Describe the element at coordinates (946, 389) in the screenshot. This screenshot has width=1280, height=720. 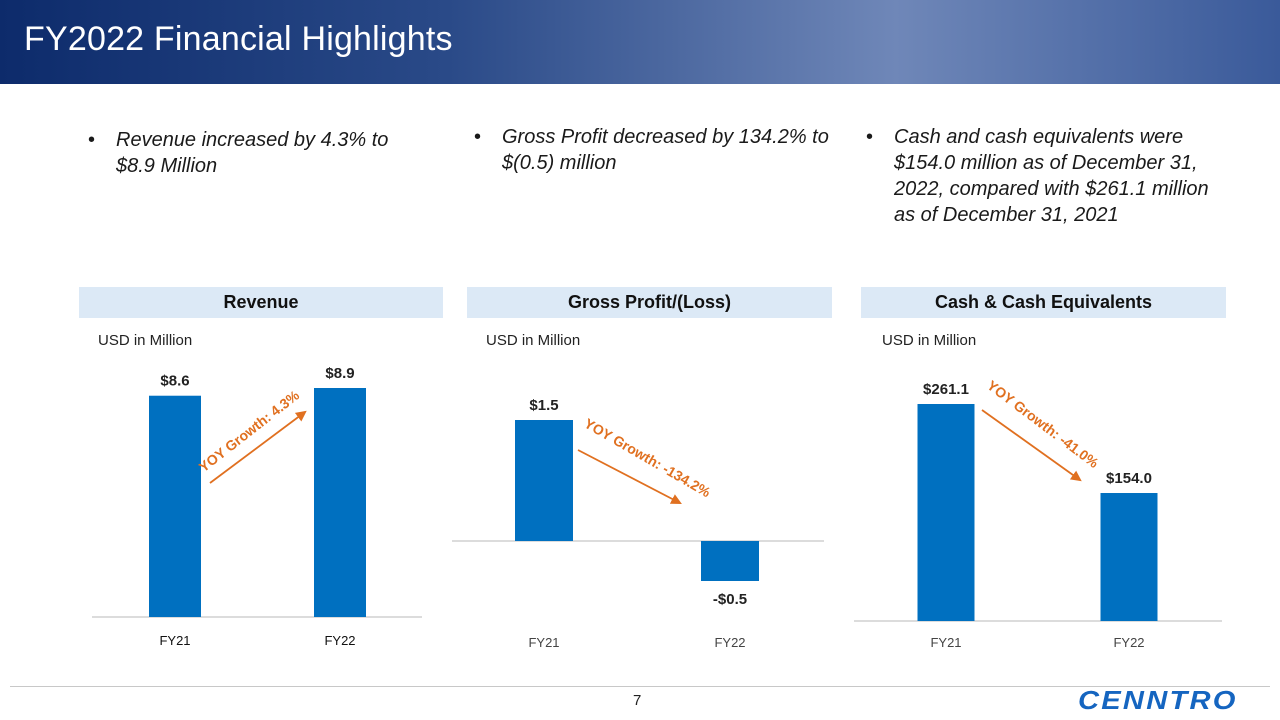
I see `data-label: $261.1` at that location.